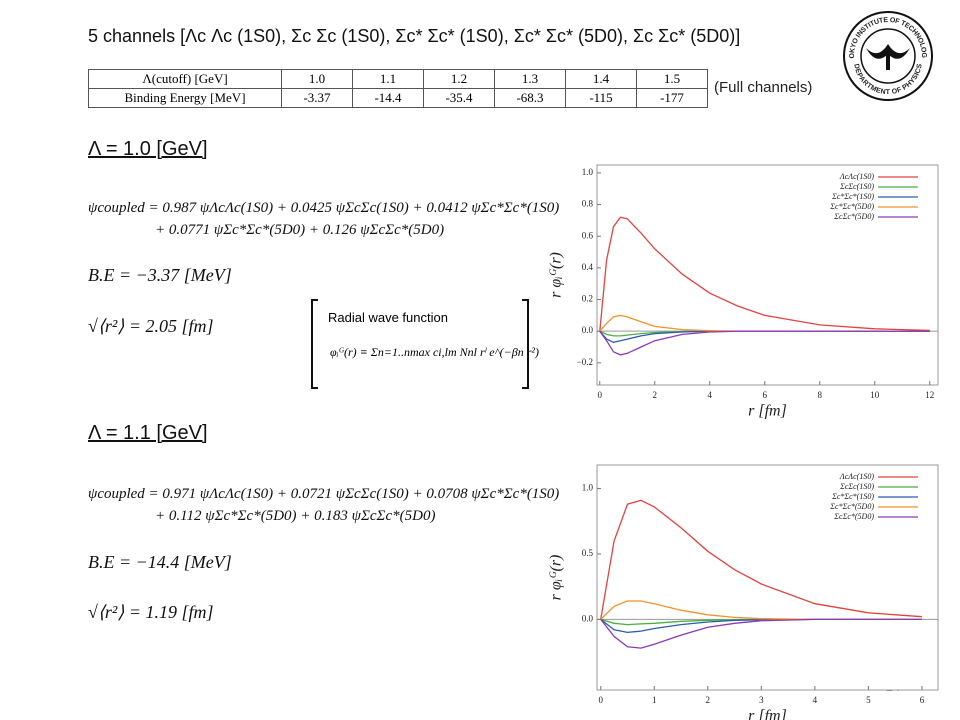 This screenshot has height=720, width=960. What do you see at coordinates (763, 87) in the screenshot?
I see `note: (Full channels)` at bounding box center [763, 87].